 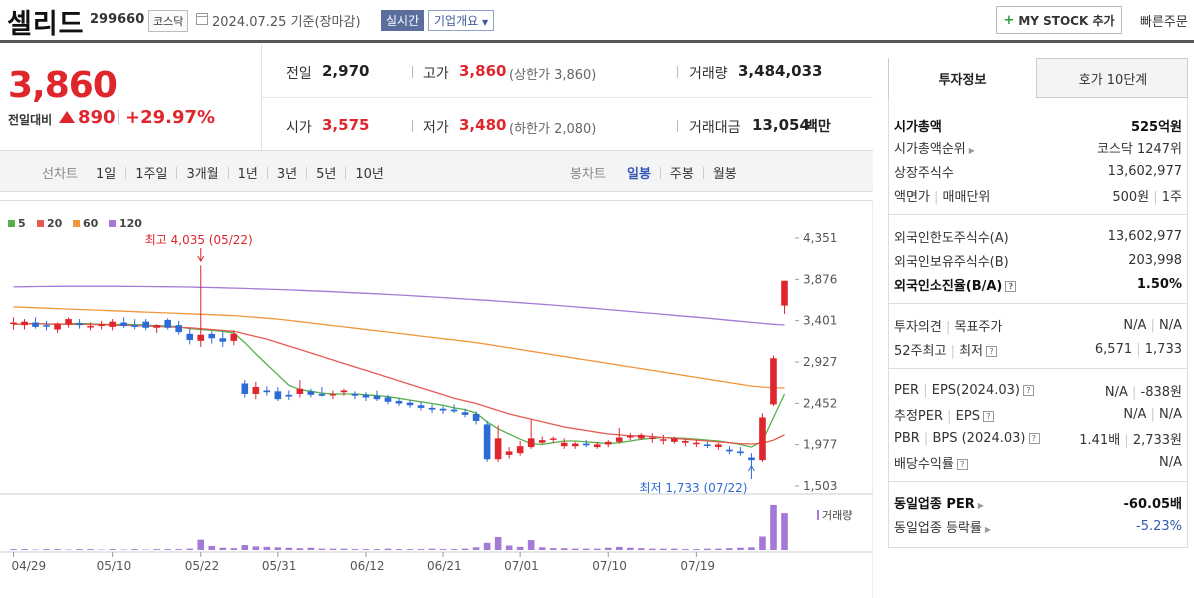 What do you see at coordinates (403, 20) in the screenshot?
I see `realtime-button: 실시간` at bounding box center [403, 20].